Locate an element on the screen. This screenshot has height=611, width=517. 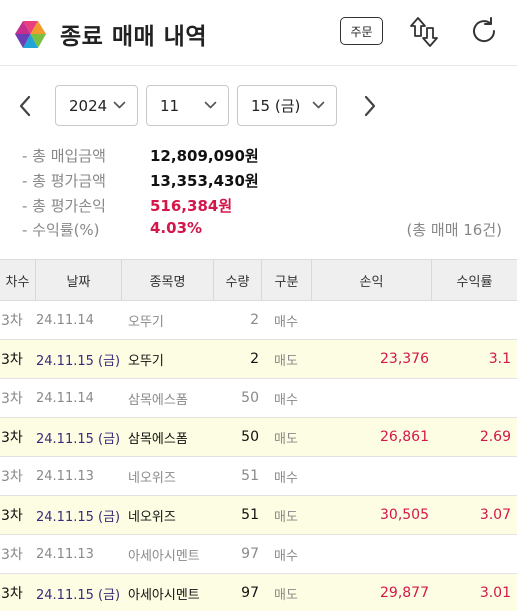
cell-rate: 2.69 is located at coordinates (495, 437).